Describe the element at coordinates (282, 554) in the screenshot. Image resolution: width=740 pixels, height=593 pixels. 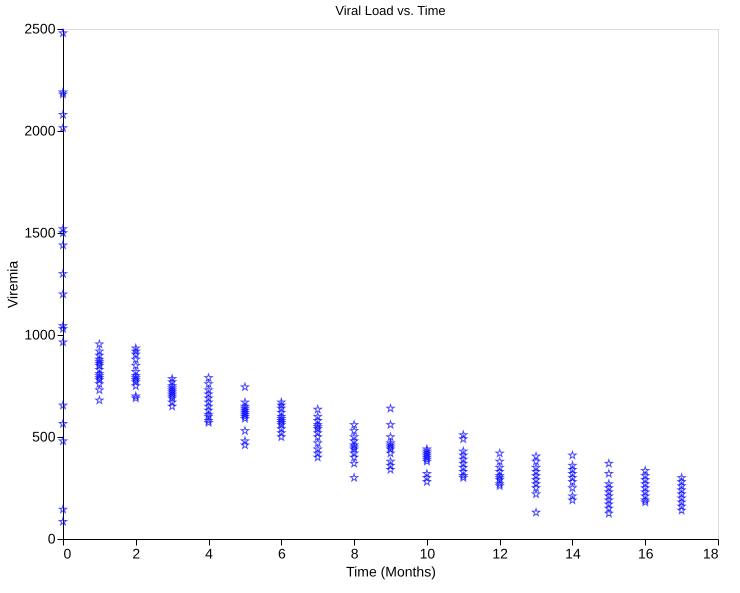
I see `x-tick-label: 6` at that location.